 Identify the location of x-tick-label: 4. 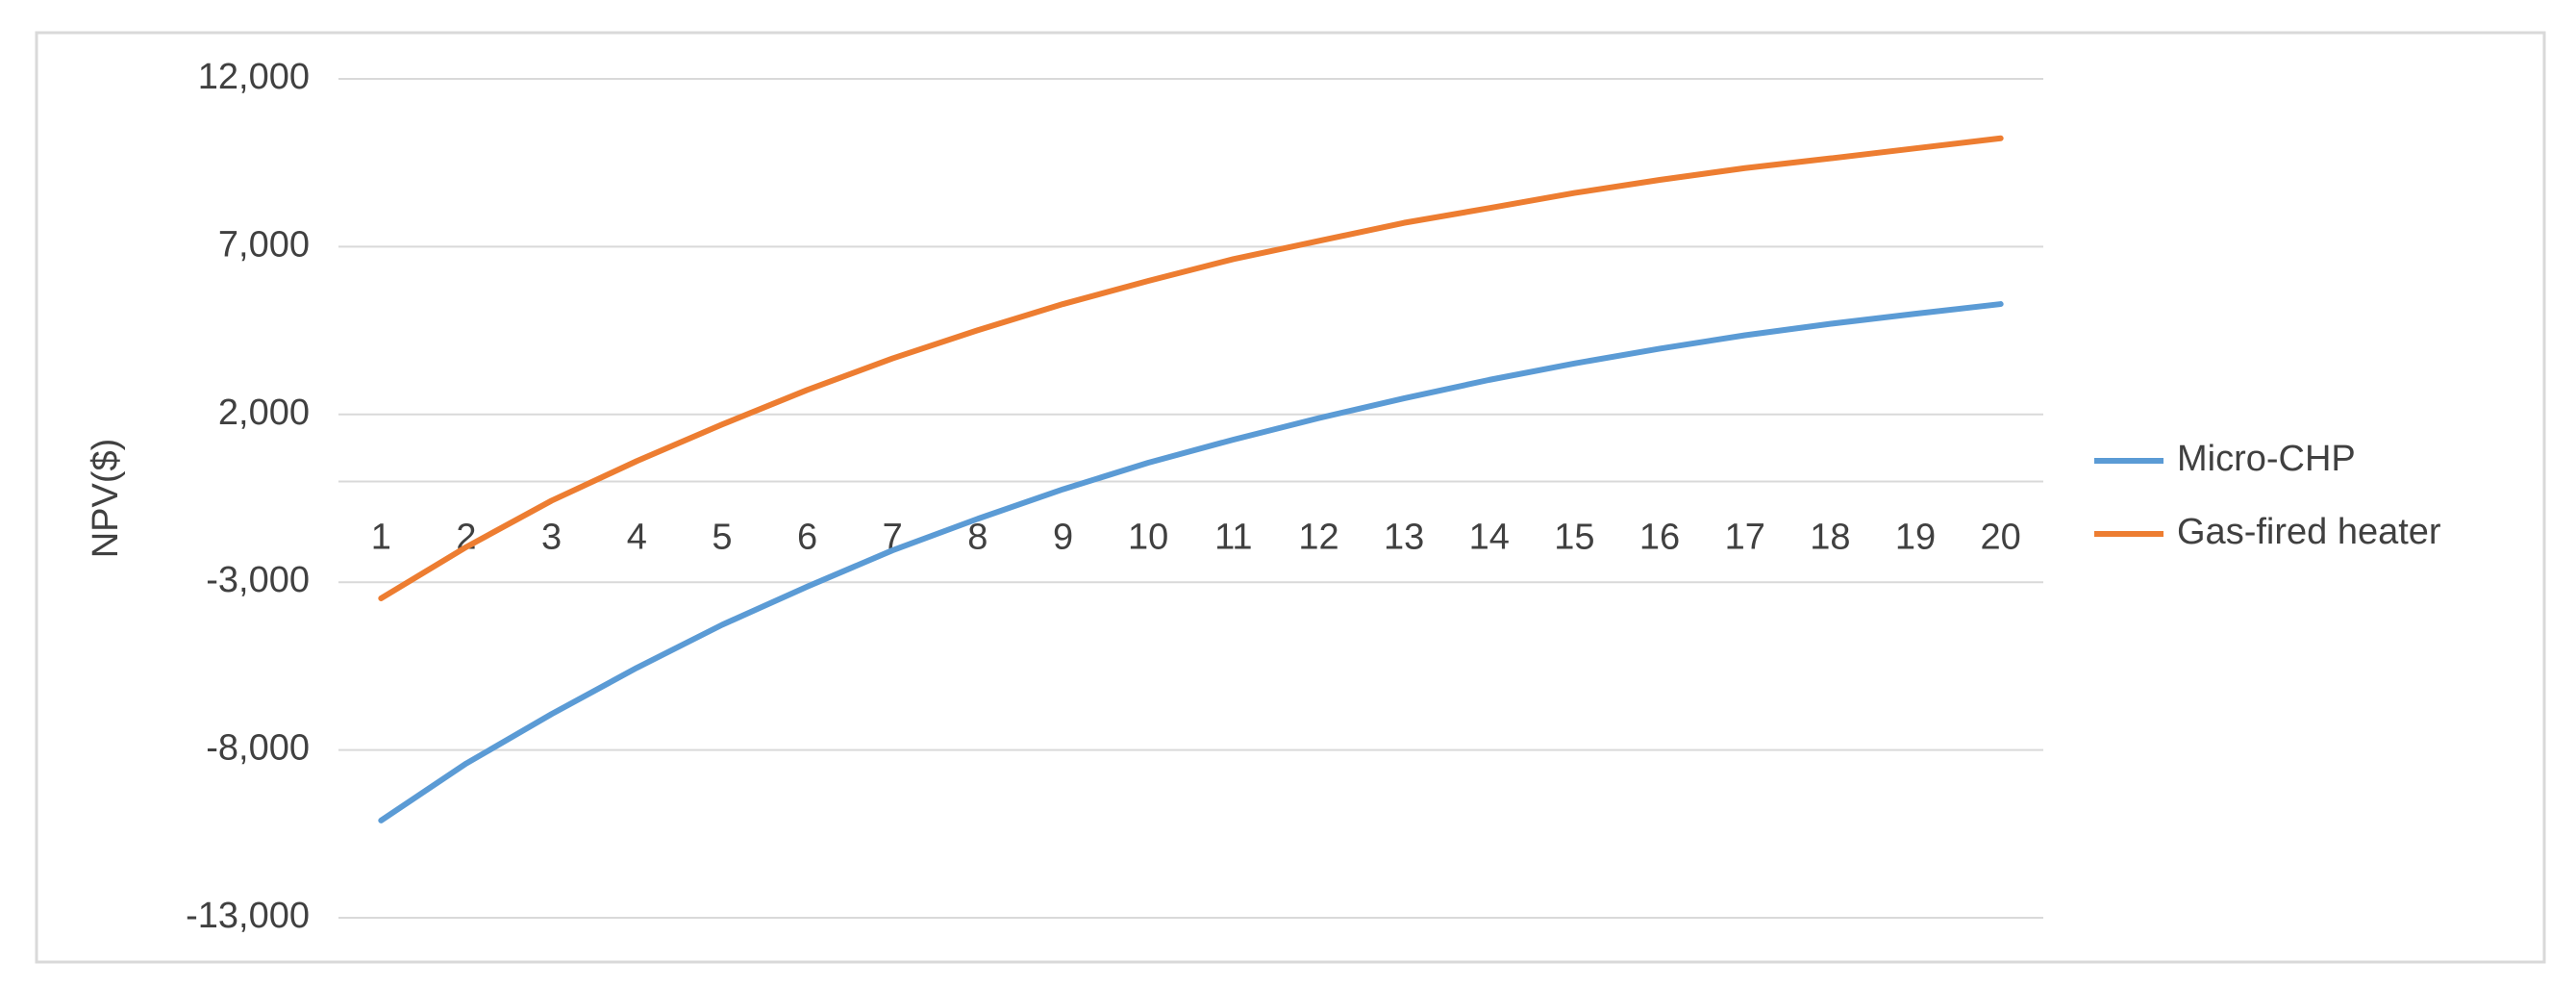
(637, 538).